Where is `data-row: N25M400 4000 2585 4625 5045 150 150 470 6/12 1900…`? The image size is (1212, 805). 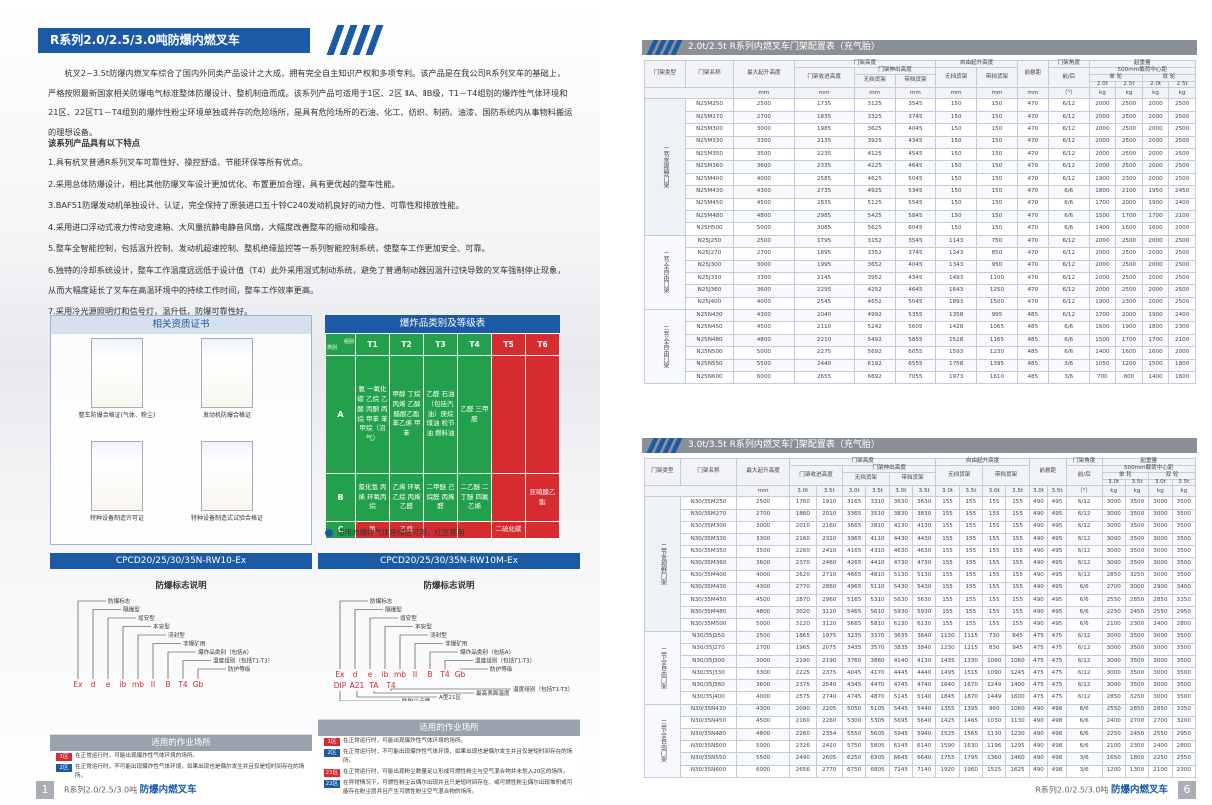 data-row: N25M400 4000 2585 4625 5045 150 150 470 6/12 1900… is located at coordinates (920, 179).